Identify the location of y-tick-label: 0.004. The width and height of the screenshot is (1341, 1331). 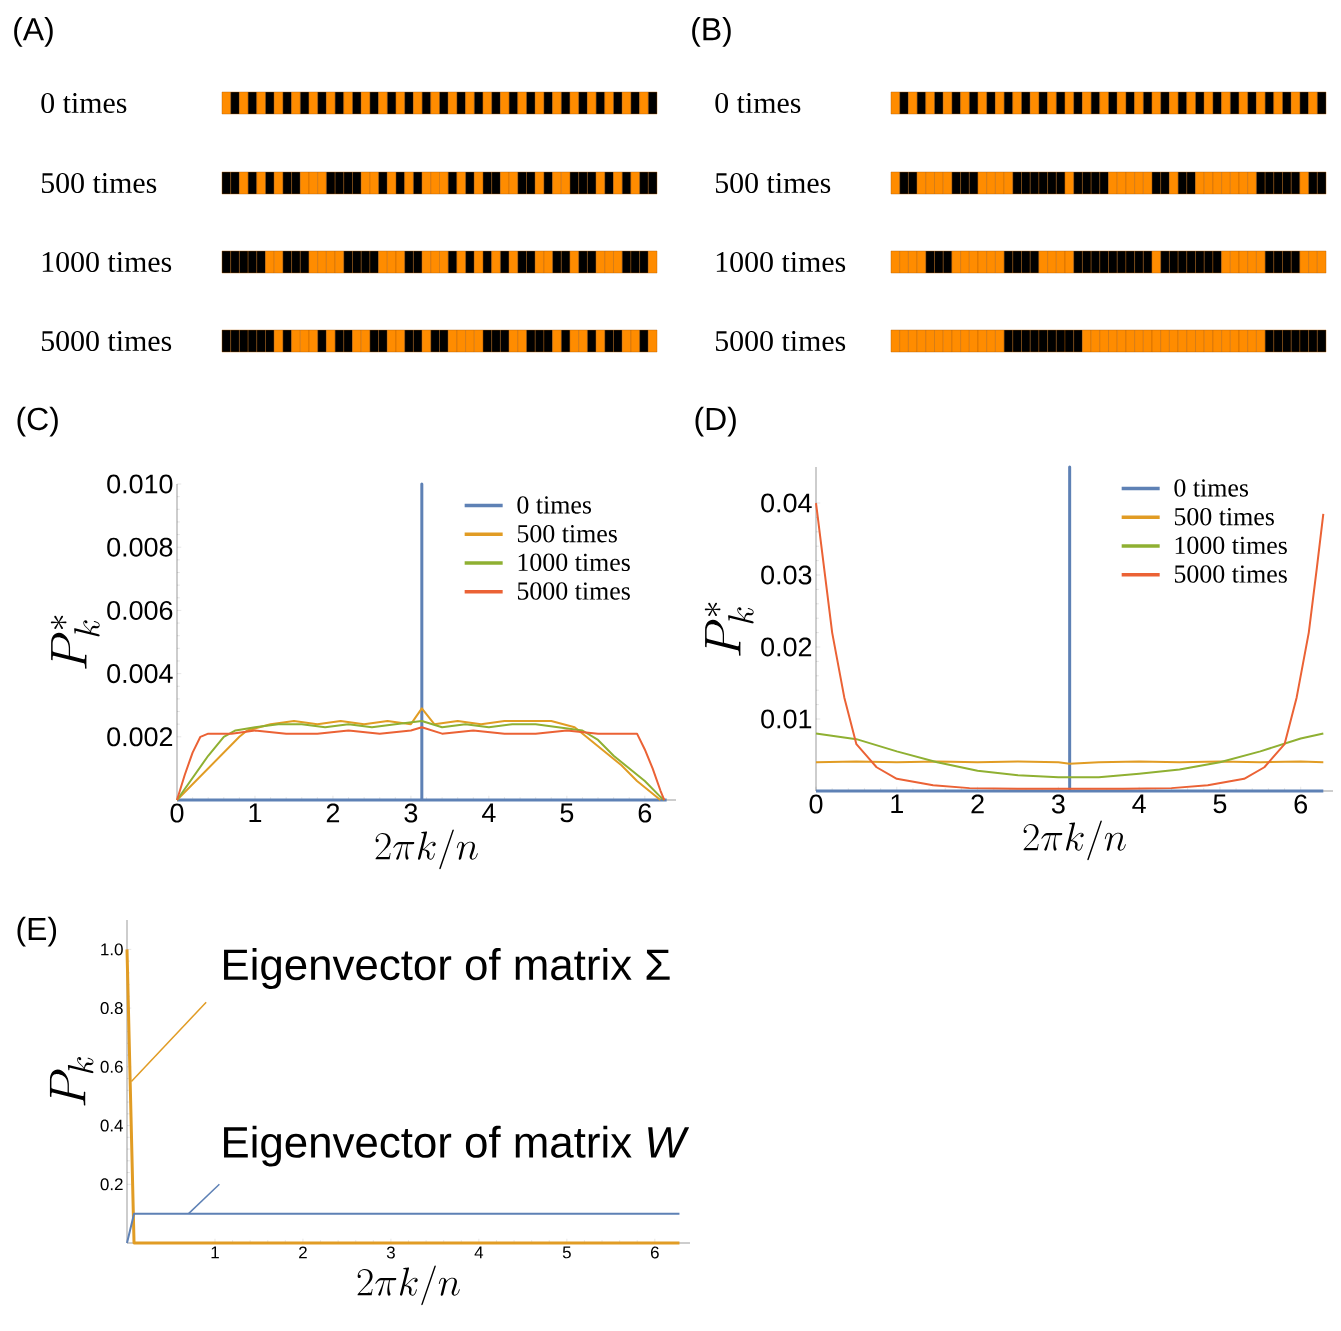
(140, 674).